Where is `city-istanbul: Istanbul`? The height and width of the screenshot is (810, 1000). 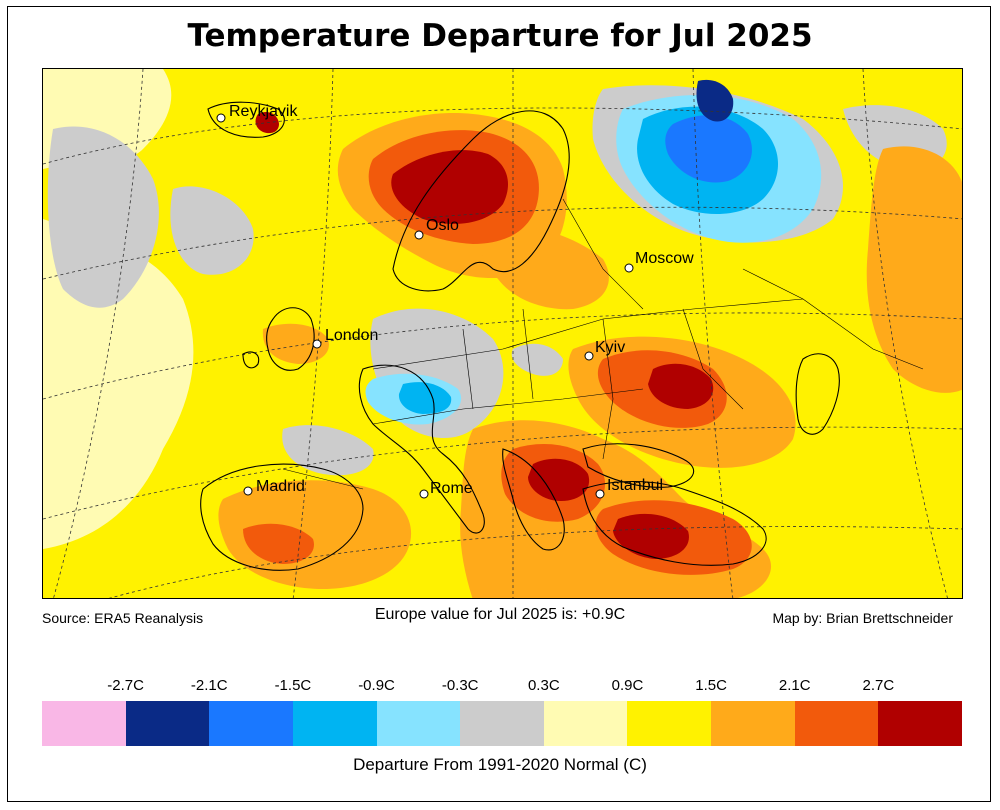
city-istanbul: Istanbul is located at coordinates (629, 488).